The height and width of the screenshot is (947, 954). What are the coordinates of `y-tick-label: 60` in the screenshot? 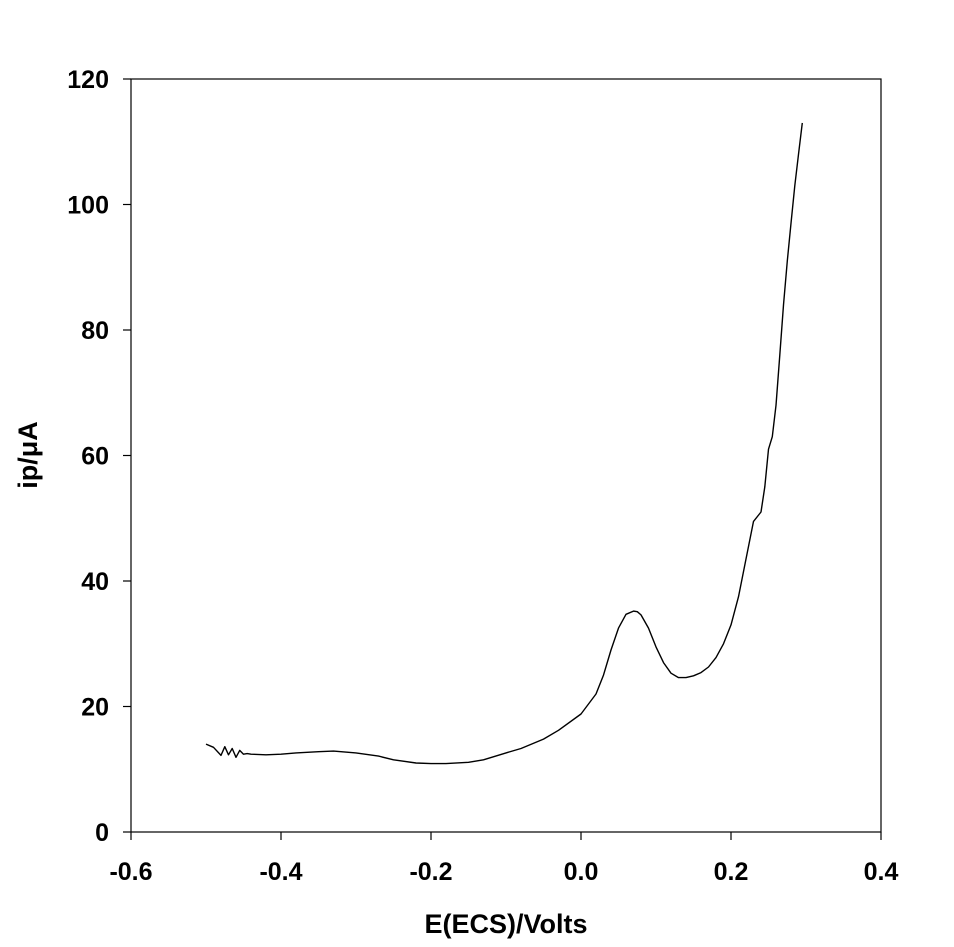 It's located at (95, 457).